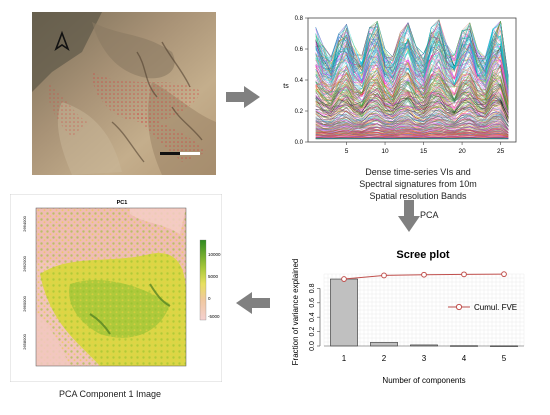  Describe the element at coordinates (312, 332) in the screenshot. I see `scree-y-tick-label: 0.2` at that location.